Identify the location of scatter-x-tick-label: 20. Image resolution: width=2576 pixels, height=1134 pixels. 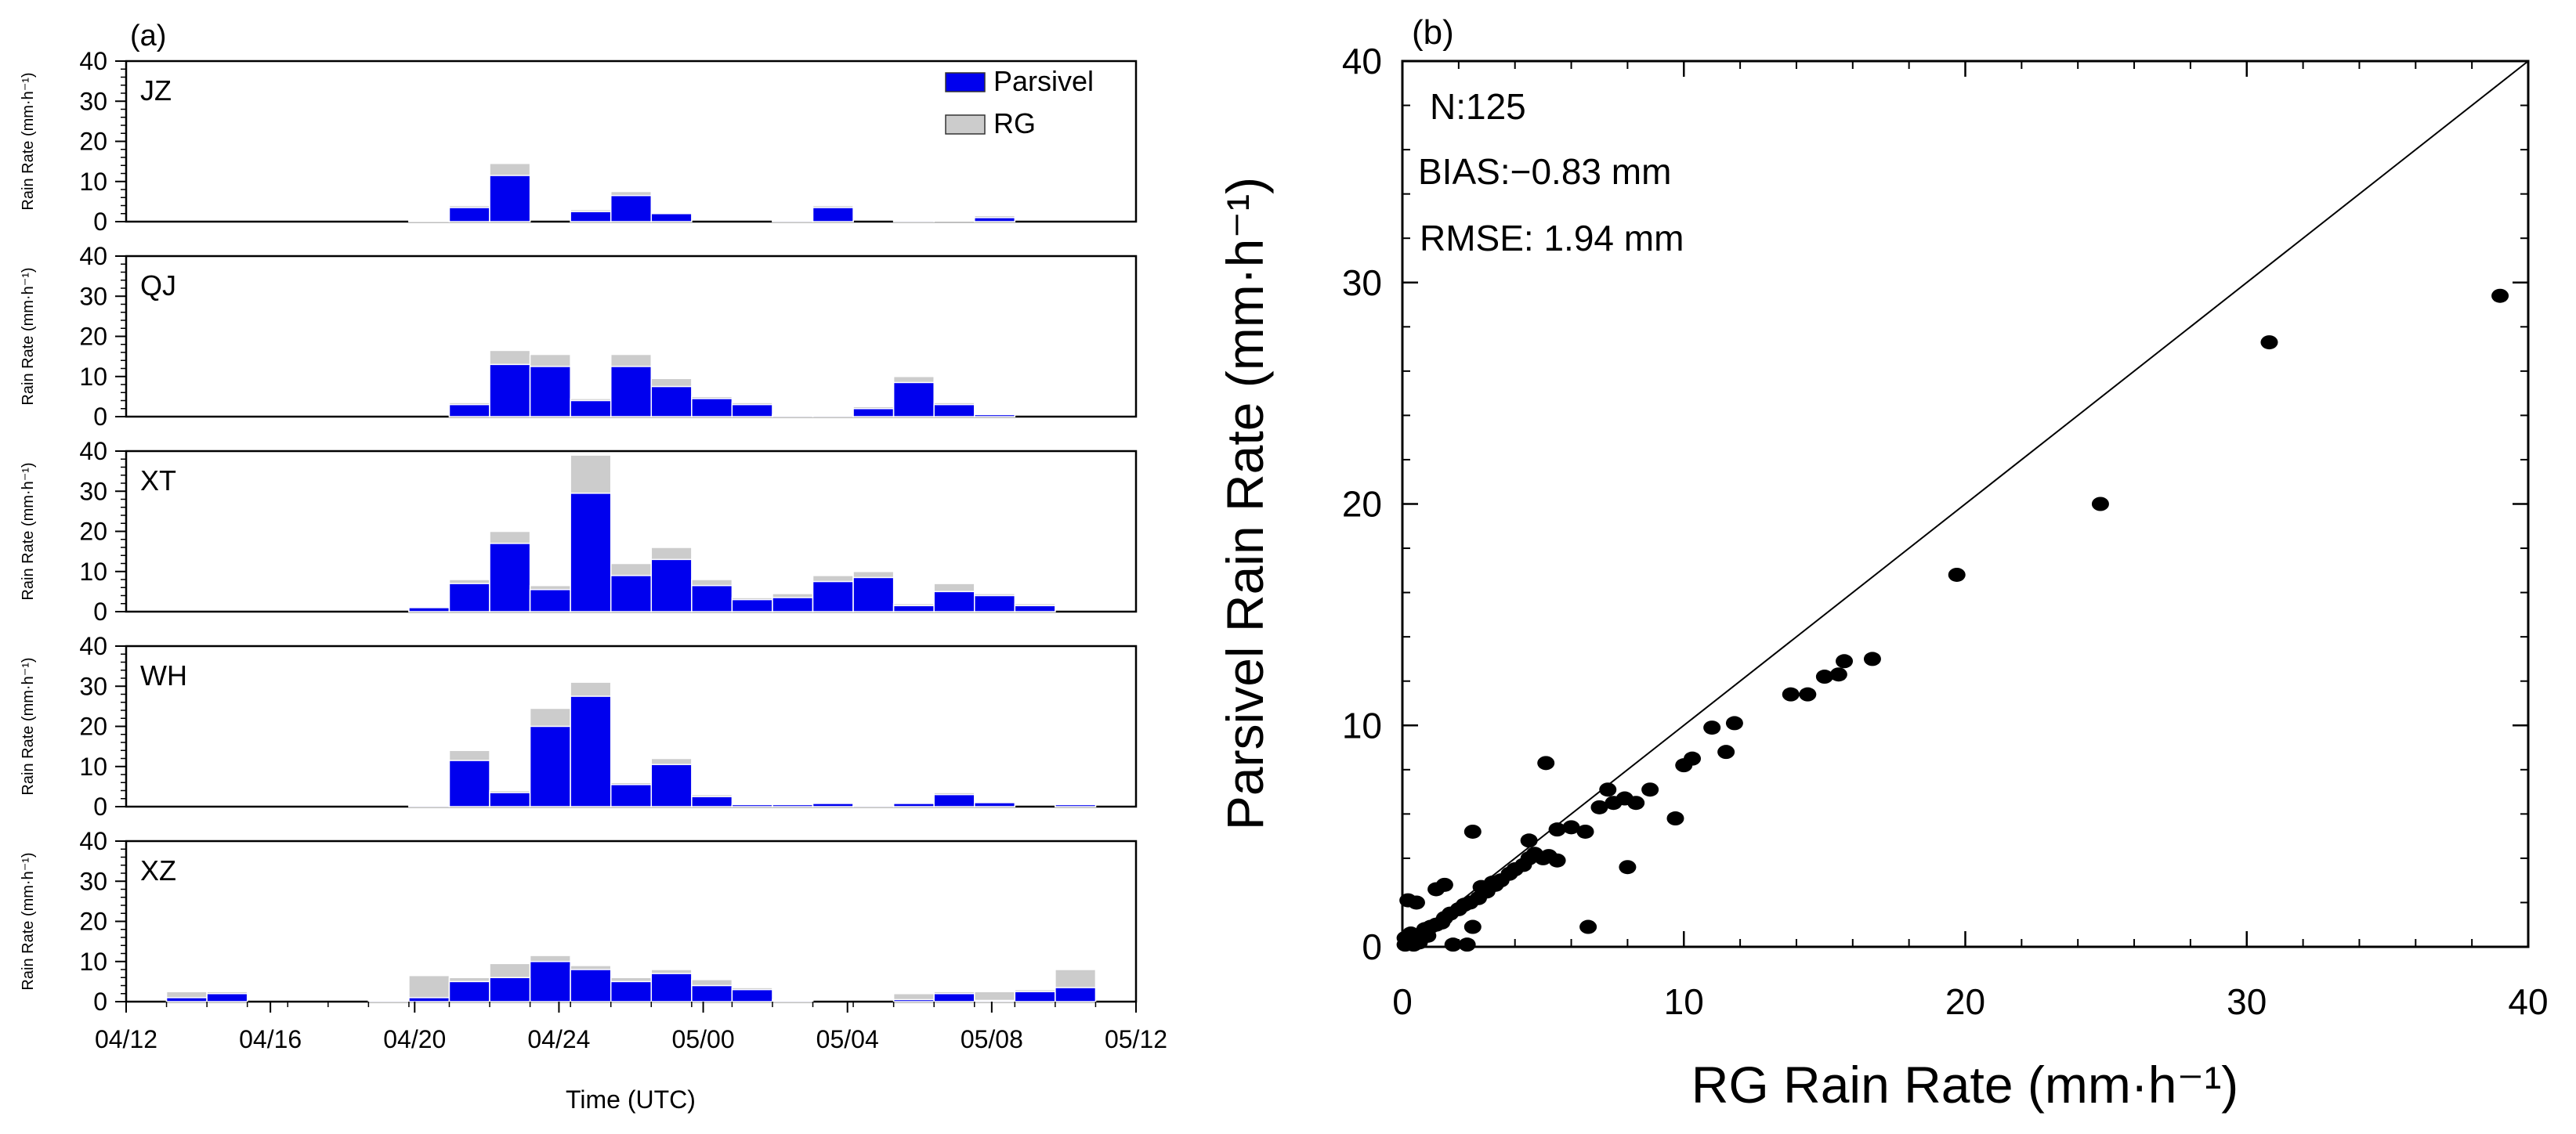
(1965, 1001).